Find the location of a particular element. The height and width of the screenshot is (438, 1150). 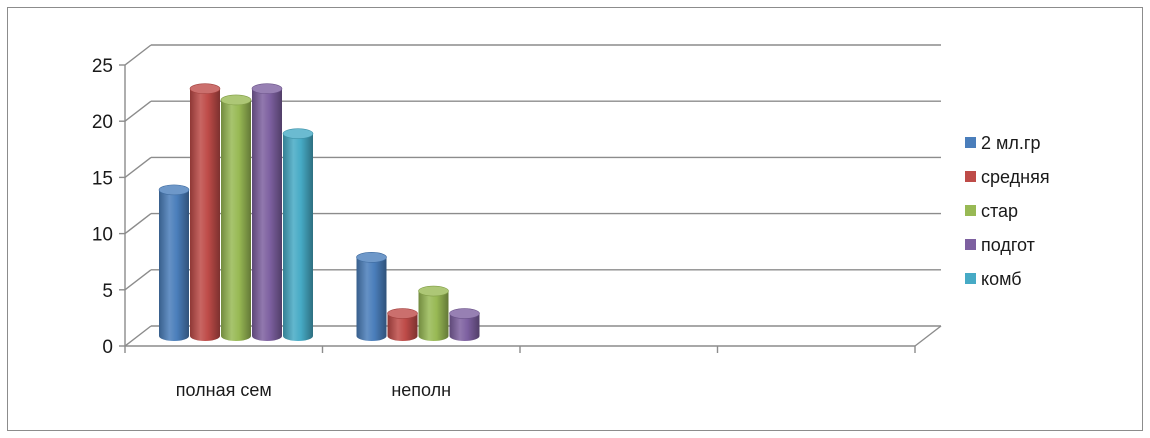

legend-label: подгот is located at coordinates (1008, 245).